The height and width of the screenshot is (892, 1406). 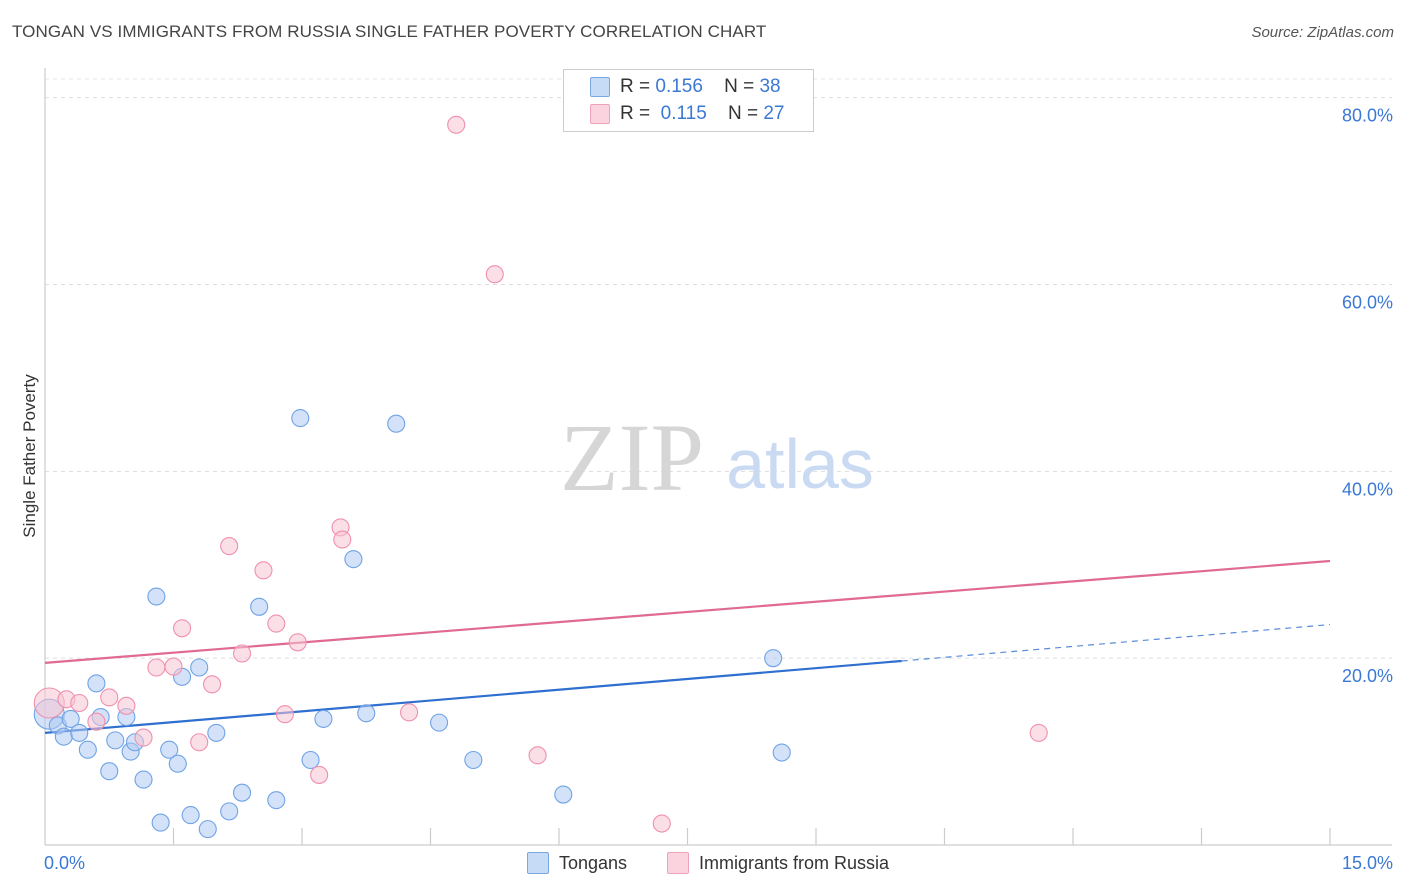 What do you see at coordinates (1367, 116) in the screenshot?
I see `y-tick-label: 80.0%` at bounding box center [1367, 116].